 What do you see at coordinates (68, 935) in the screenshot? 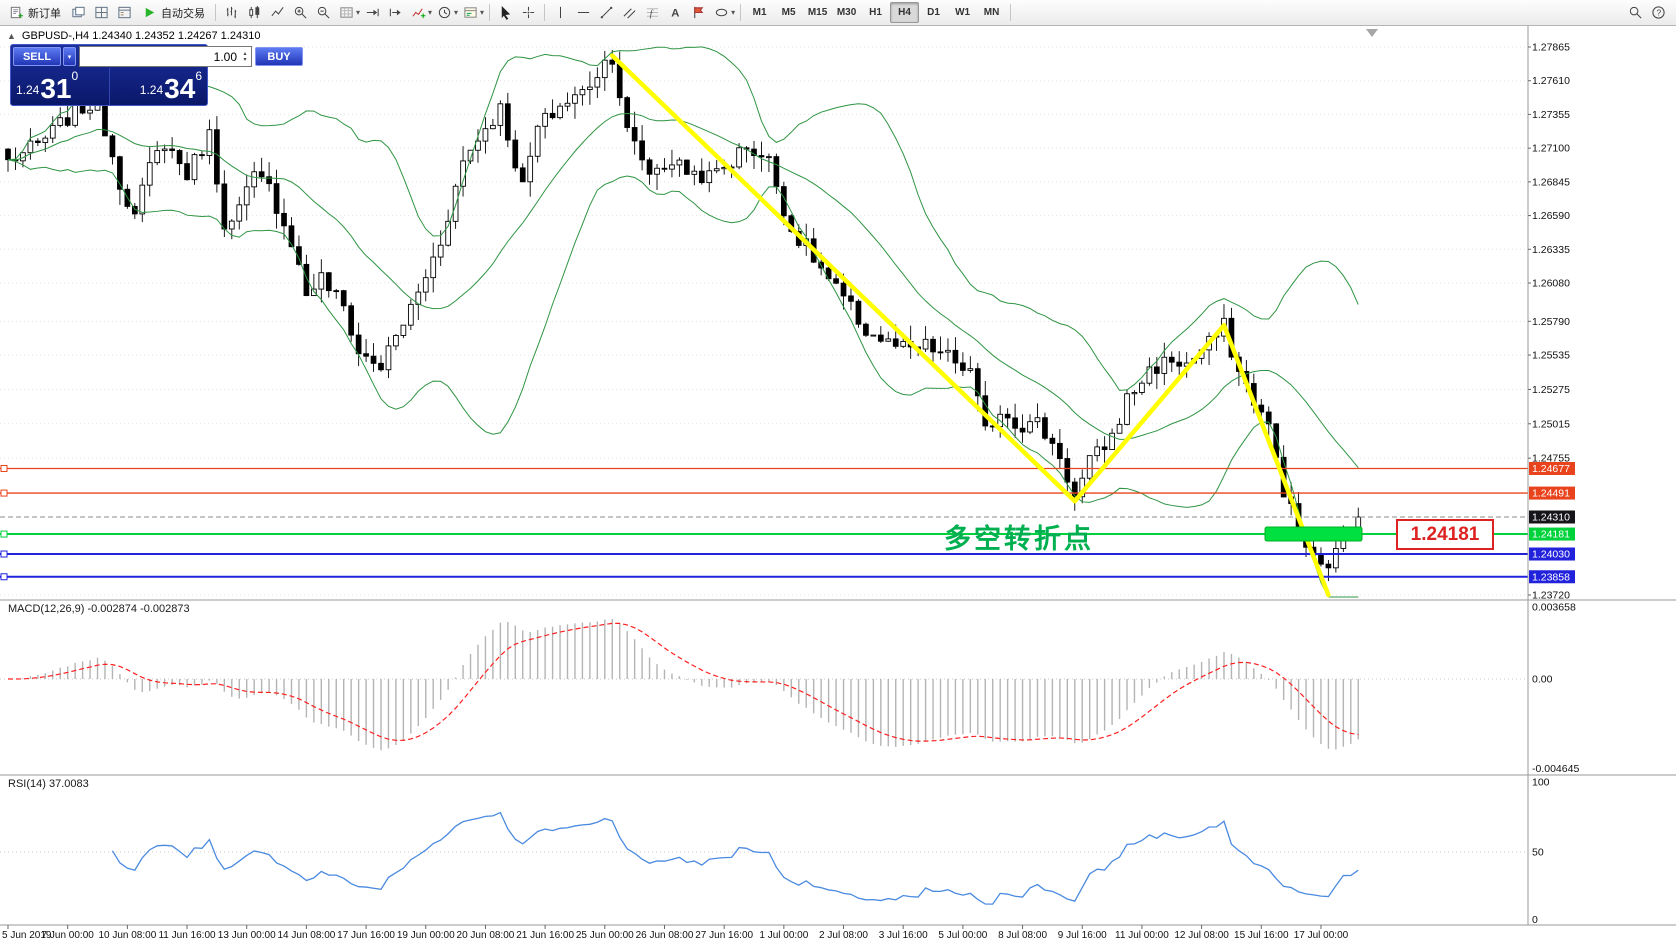
I see `svg-text: 7 Jun 00:00` at bounding box center [68, 935].